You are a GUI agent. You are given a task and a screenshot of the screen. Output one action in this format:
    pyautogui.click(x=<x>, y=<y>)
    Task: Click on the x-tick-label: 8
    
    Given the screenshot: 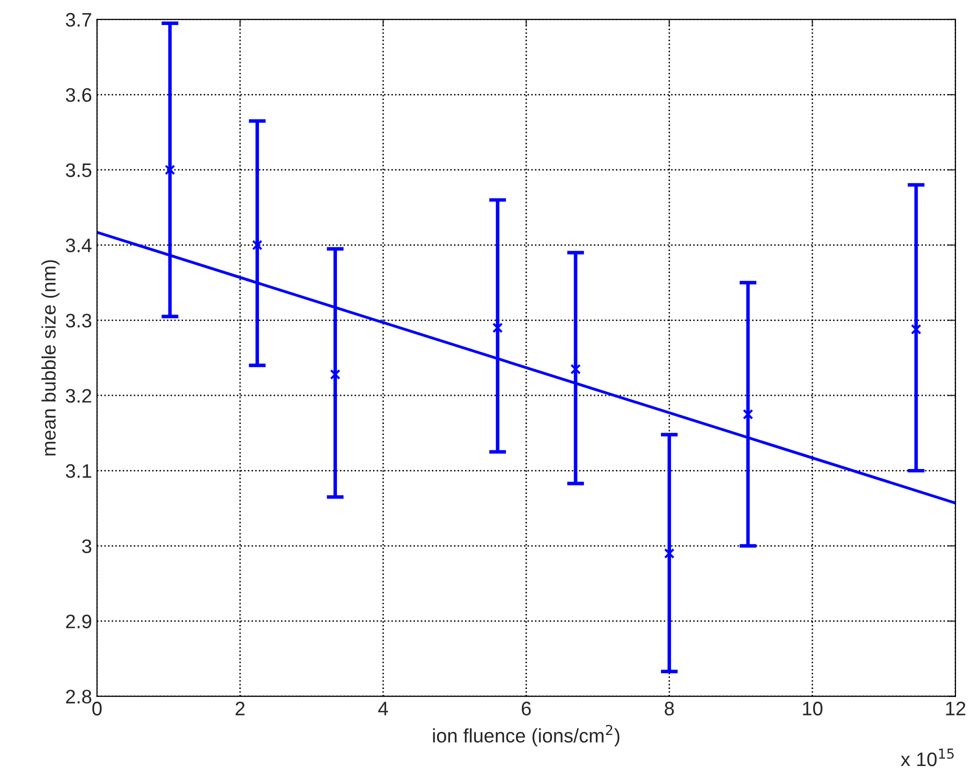 What is the action you would take?
    pyautogui.click(x=669, y=709)
    